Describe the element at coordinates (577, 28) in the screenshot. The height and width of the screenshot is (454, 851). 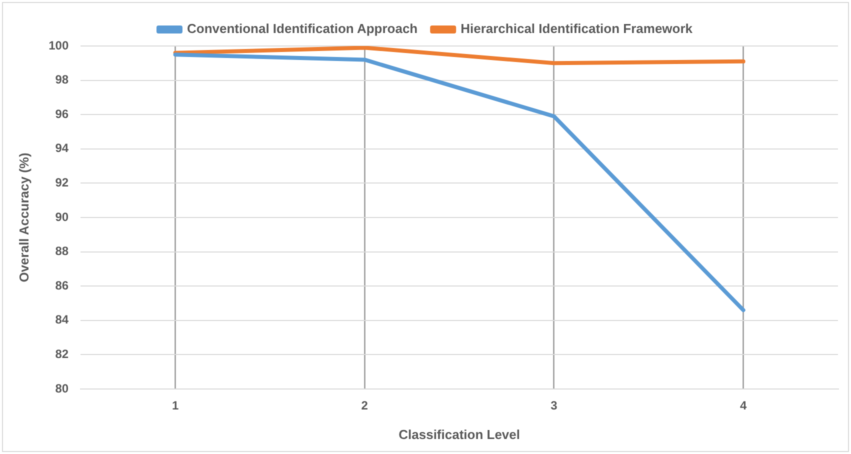
I see `legend-label: Hierarchical Identification Framework` at that location.